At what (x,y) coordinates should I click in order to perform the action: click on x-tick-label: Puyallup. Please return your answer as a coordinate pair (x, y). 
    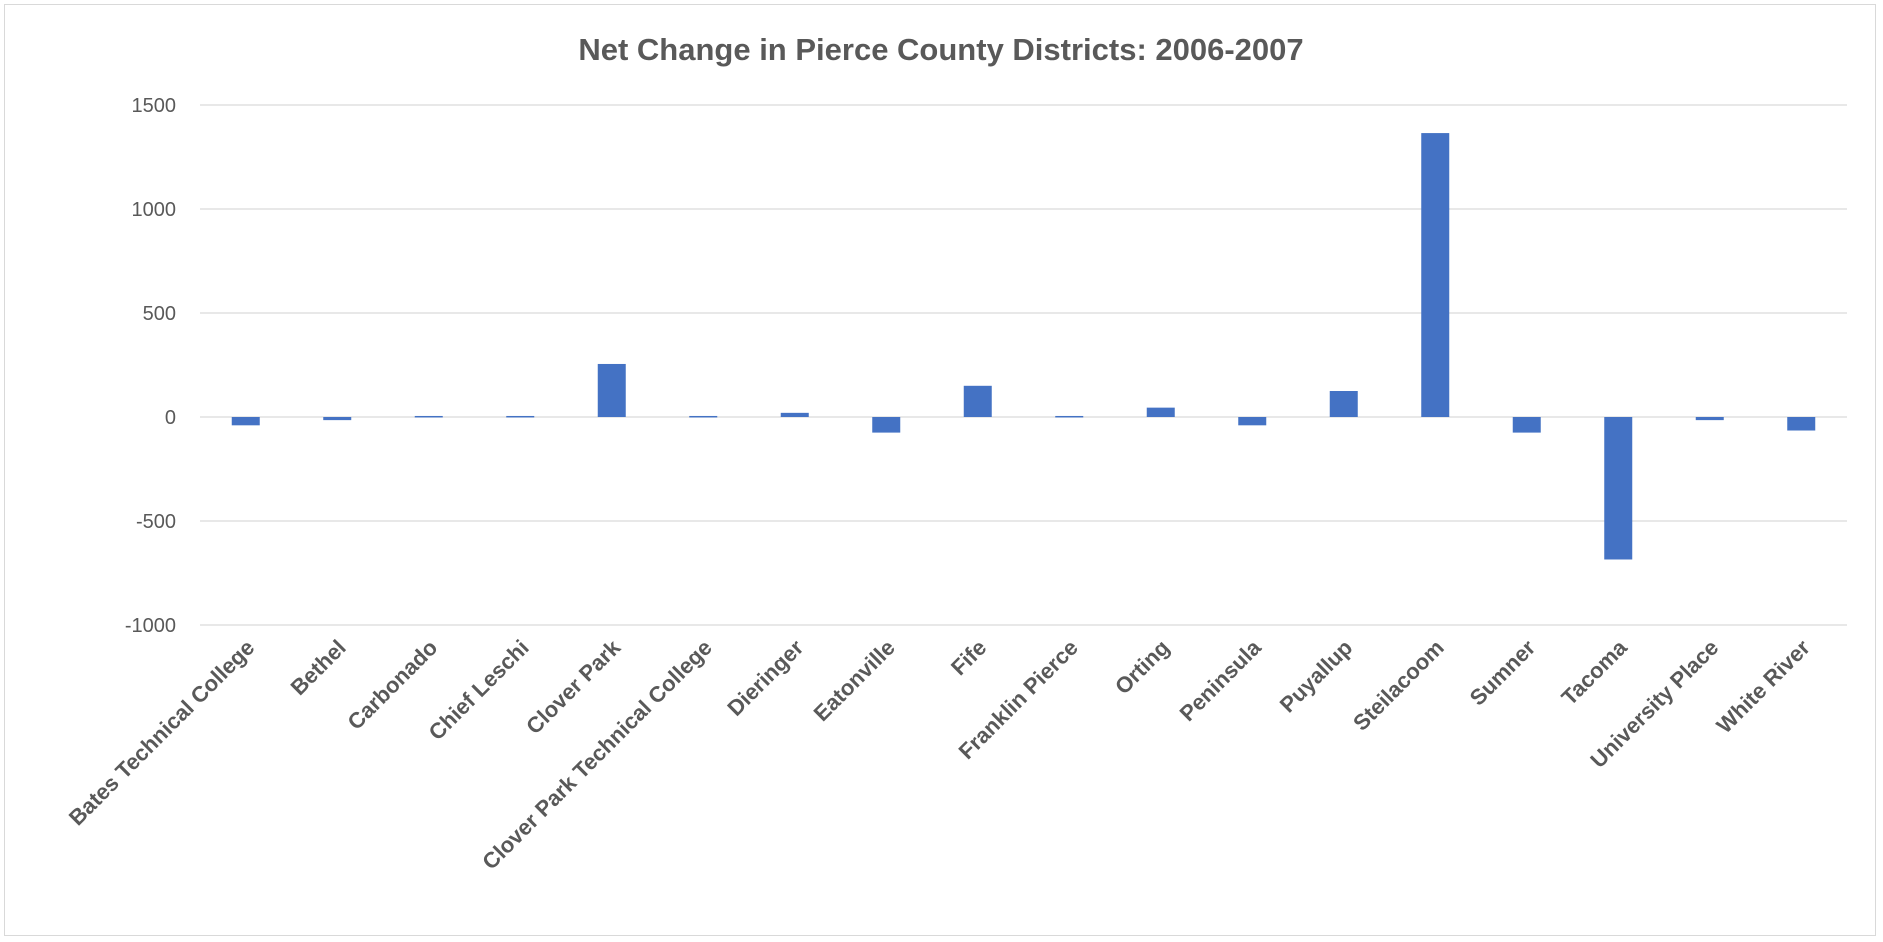
    Looking at the image, I should click on (1316, 676).